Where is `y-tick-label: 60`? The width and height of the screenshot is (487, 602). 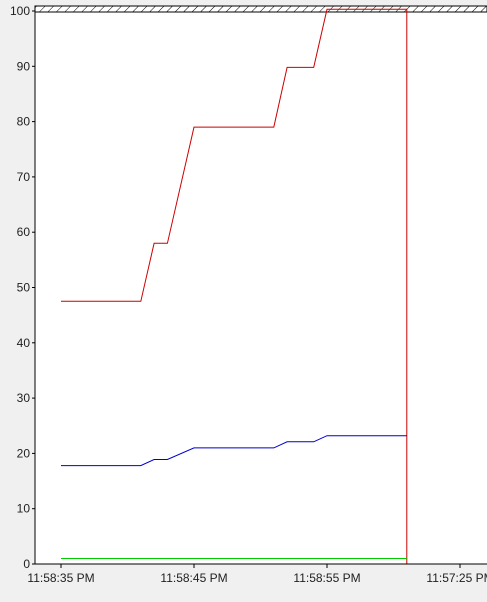
y-tick-label: 60 is located at coordinates (24, 232).